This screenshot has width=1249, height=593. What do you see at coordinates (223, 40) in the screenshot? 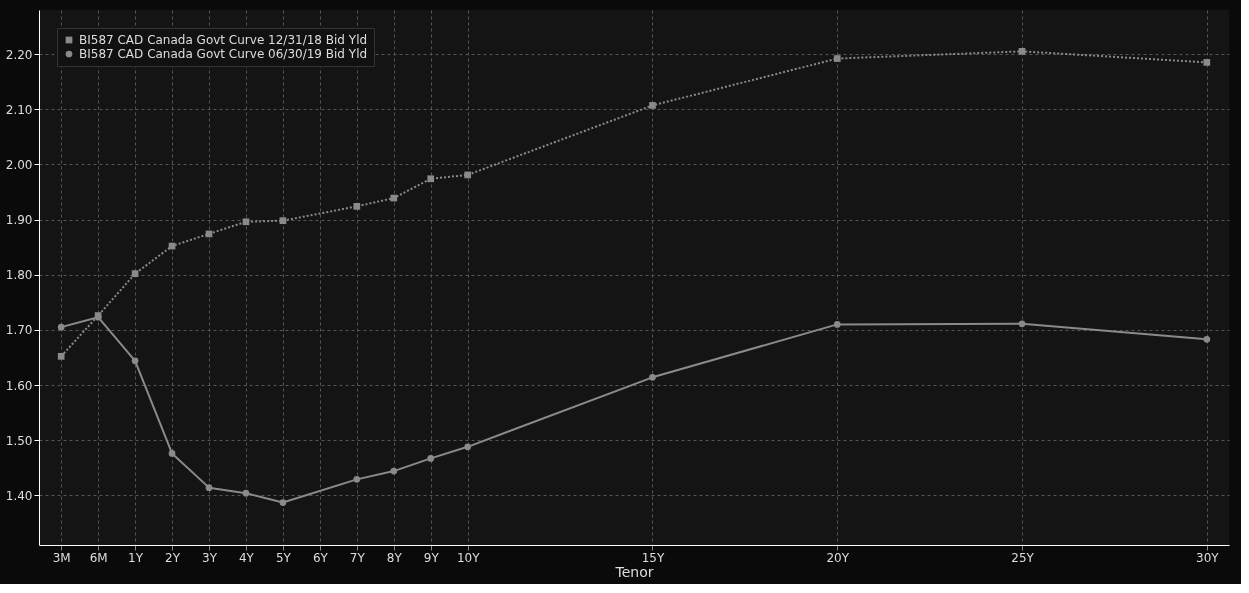
I see `legend-label: BI587 CAD Canada Govt Curve 12/31/18 Bid Yld` at bounding box center [223, 40].